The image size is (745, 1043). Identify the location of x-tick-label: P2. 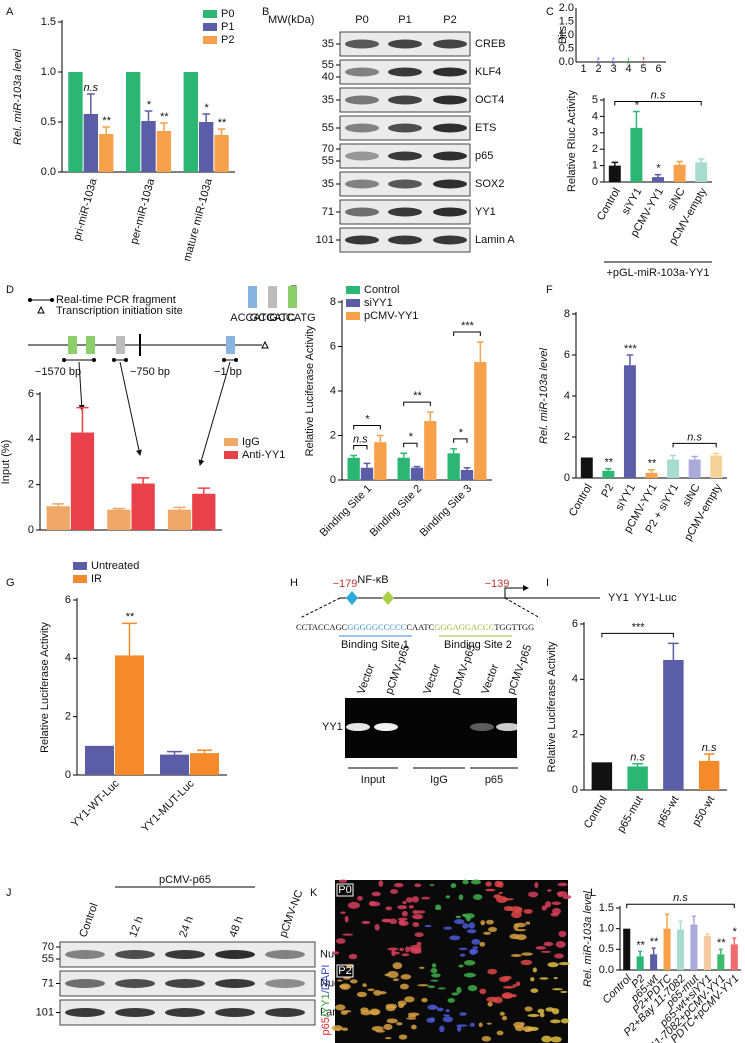
(607, 491).